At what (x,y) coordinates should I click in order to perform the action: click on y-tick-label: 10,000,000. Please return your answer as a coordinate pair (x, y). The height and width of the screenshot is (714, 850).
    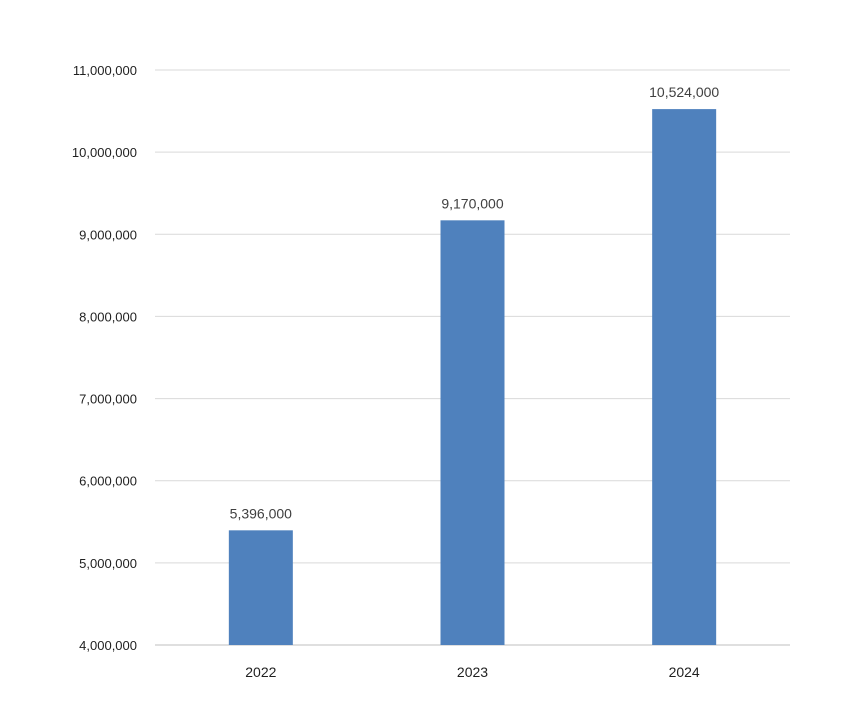
    Looking at the image, I should click on (104, 152).